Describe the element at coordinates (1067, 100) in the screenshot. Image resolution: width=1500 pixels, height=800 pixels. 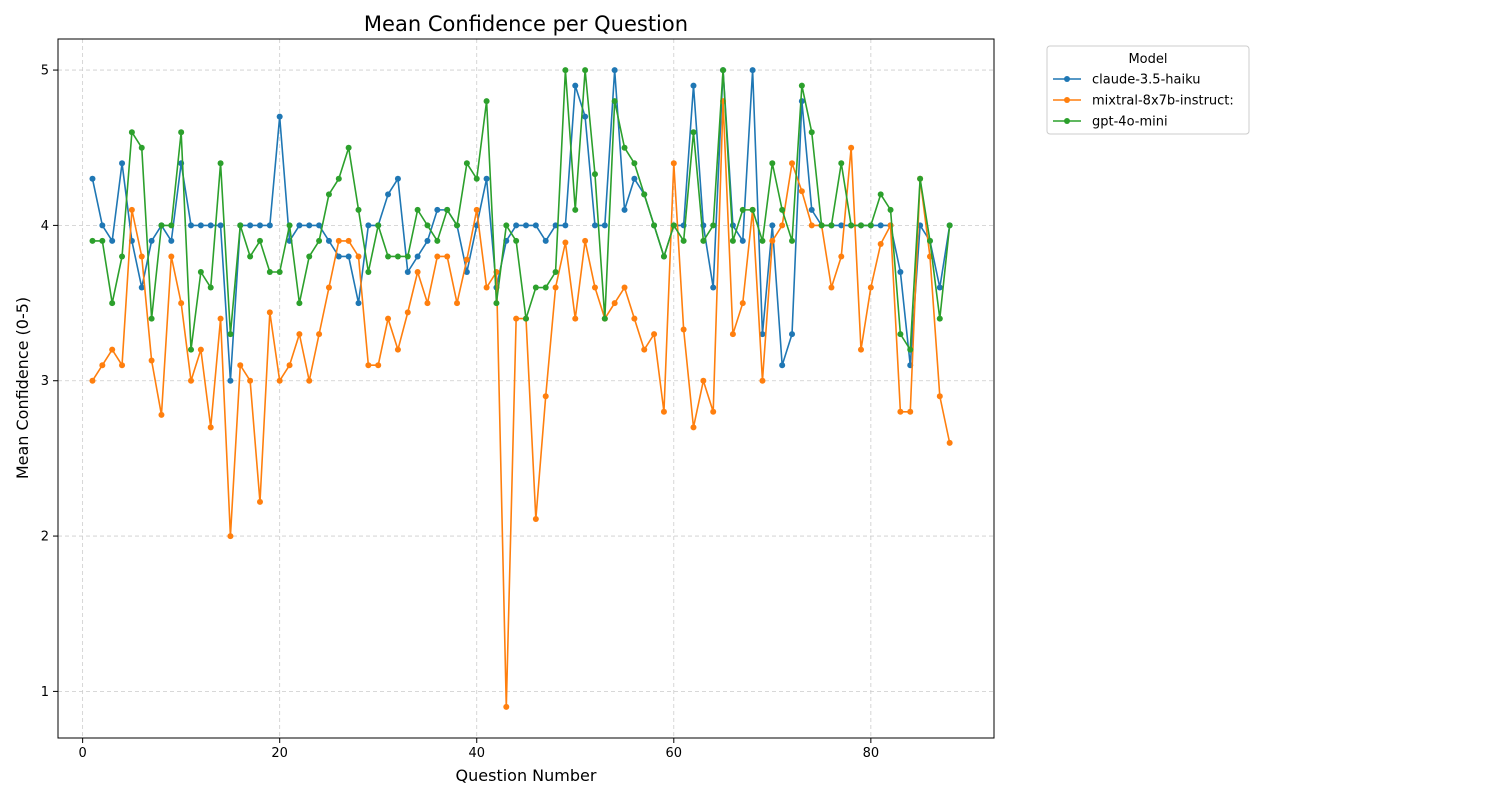
I see `legend-marker` at that location.